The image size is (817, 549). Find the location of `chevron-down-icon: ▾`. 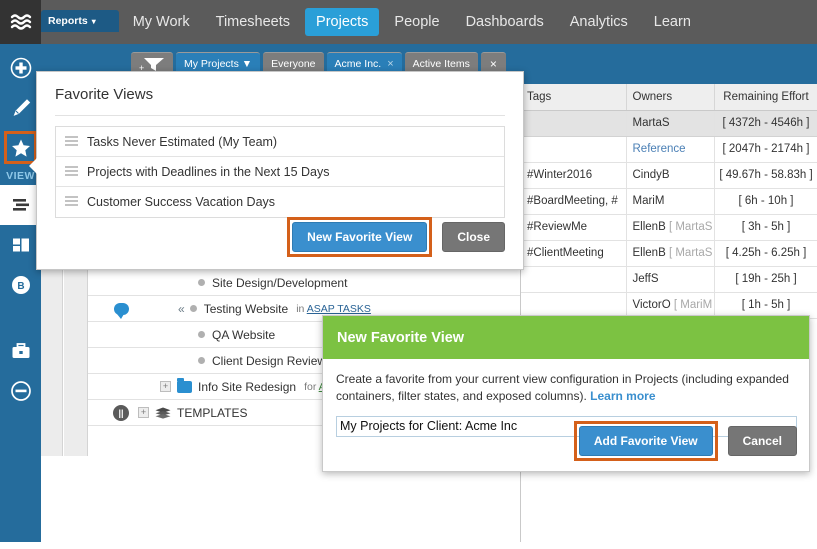

chevron-down-icon: ▾ is located at coordinates (93, 21).